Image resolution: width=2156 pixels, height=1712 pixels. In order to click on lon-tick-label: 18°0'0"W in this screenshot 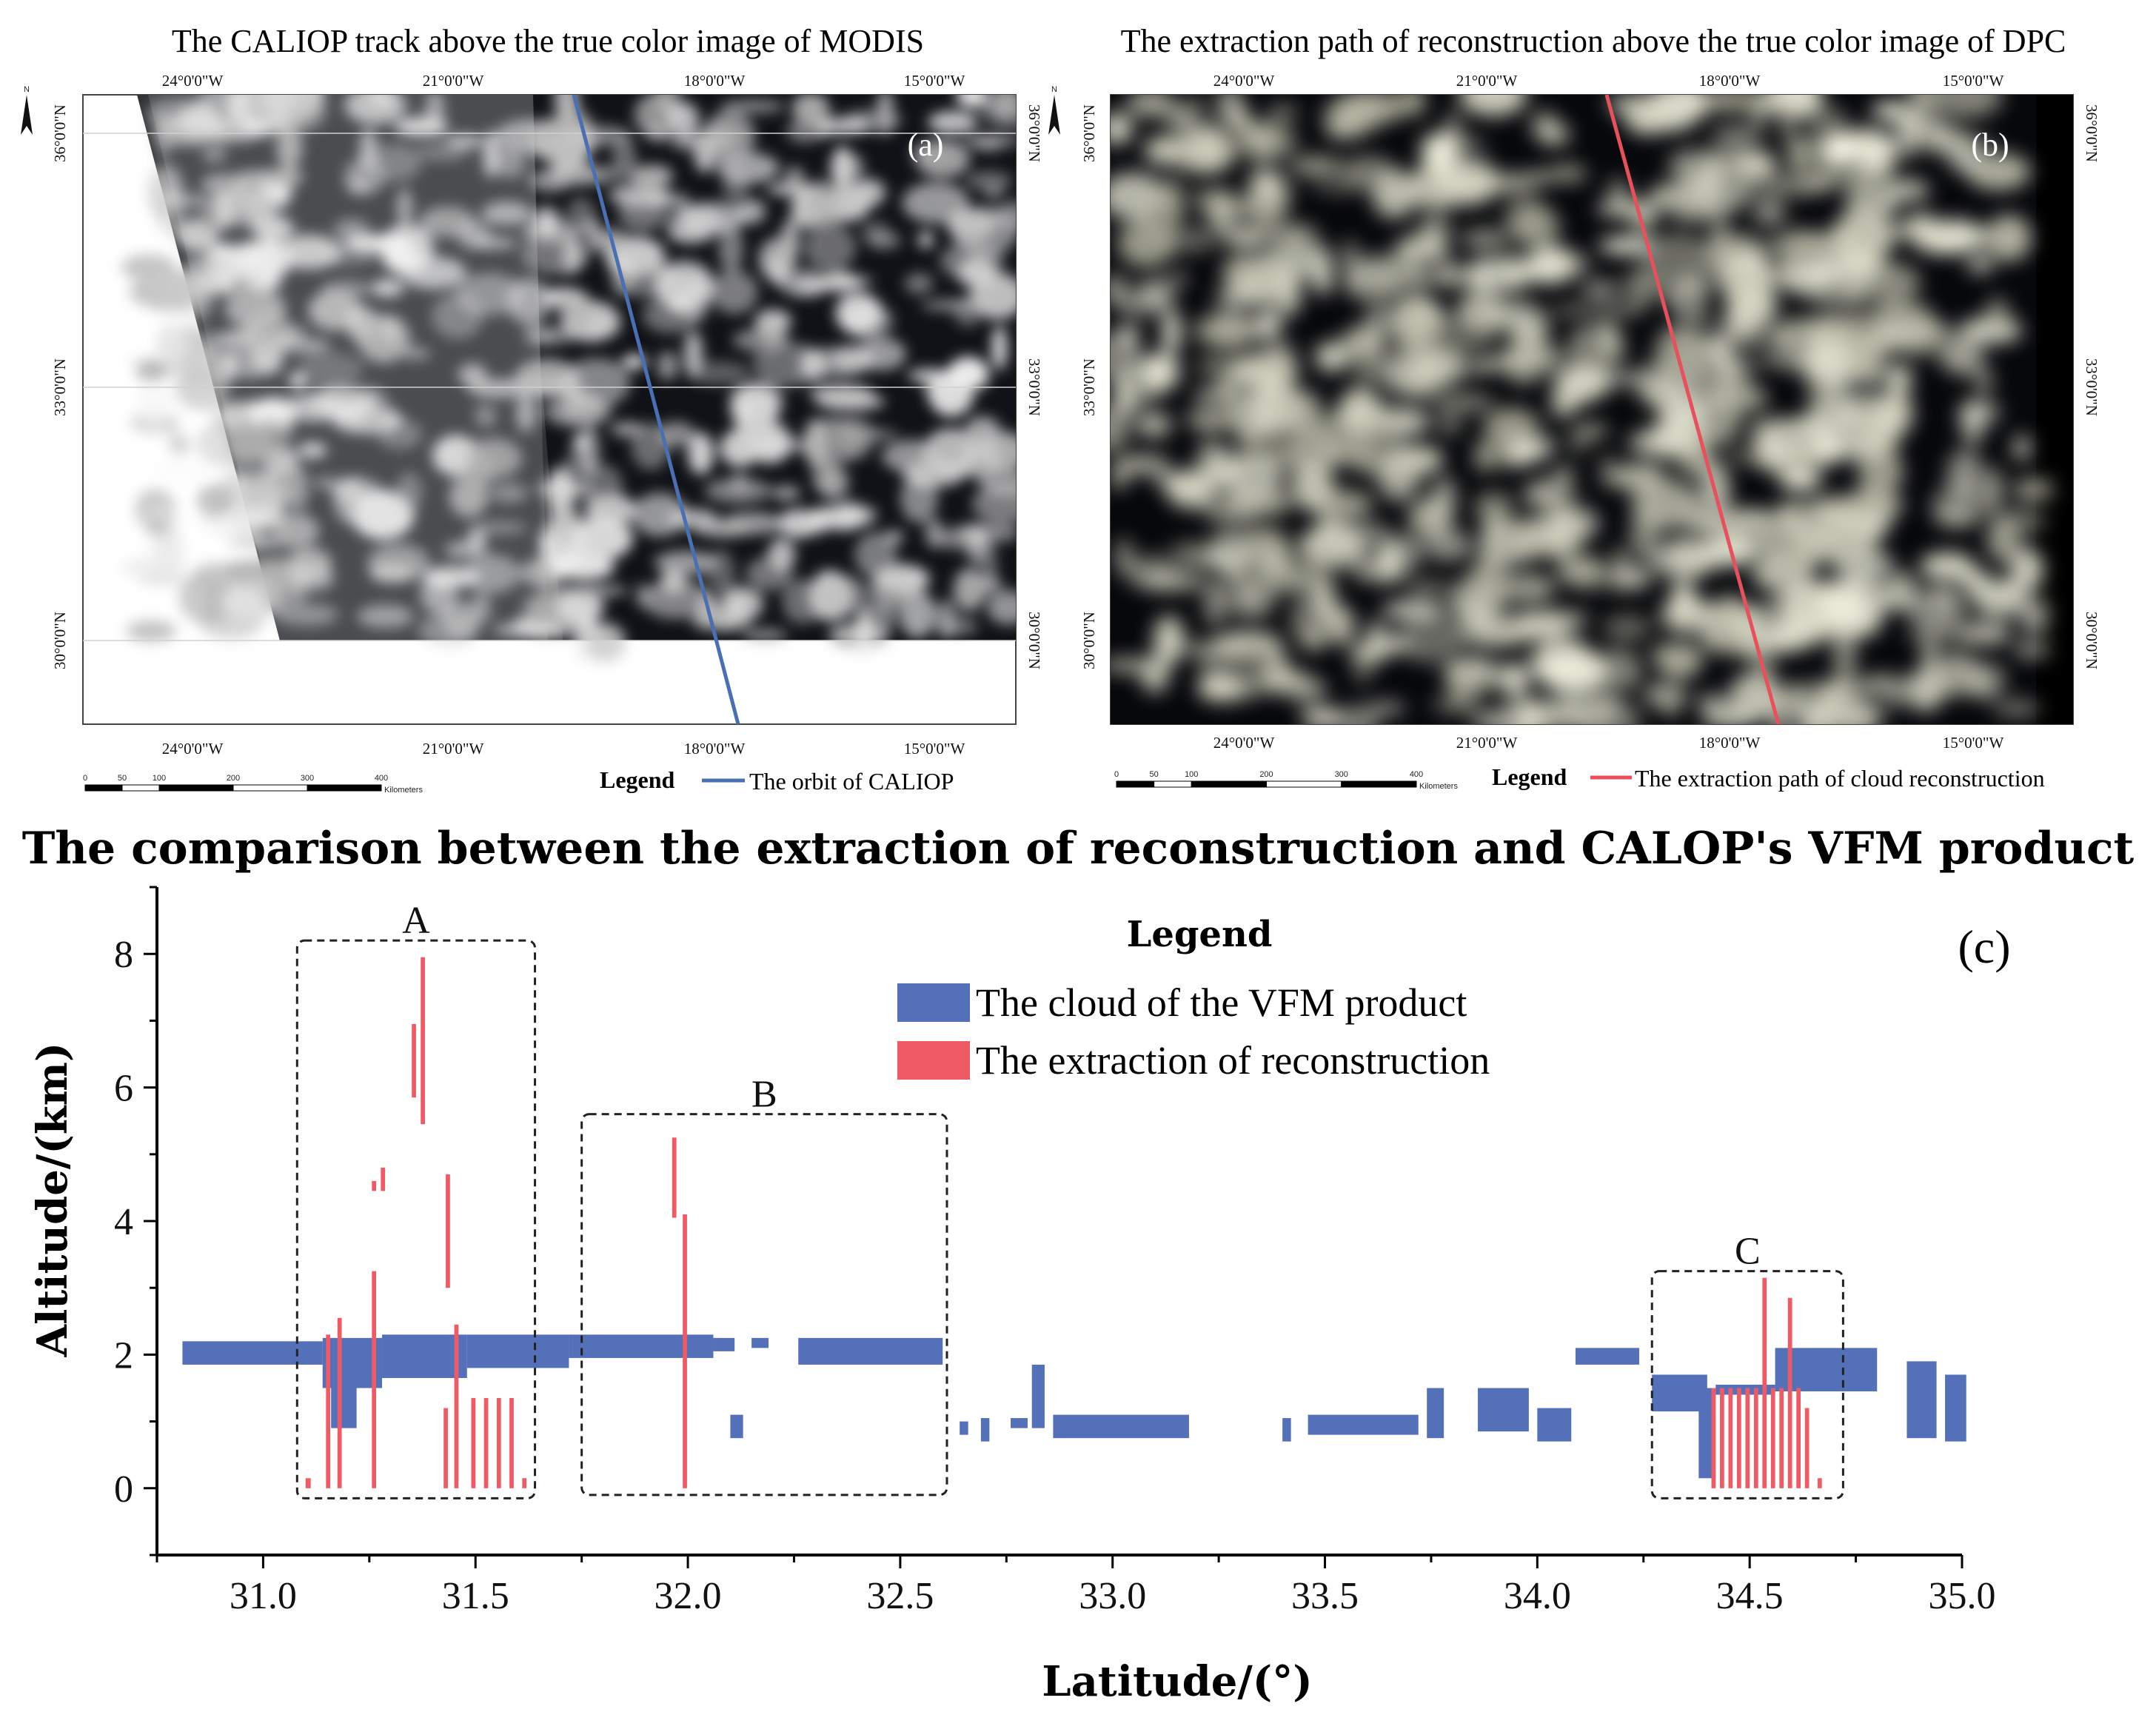, I will do `click(715, 749)`.